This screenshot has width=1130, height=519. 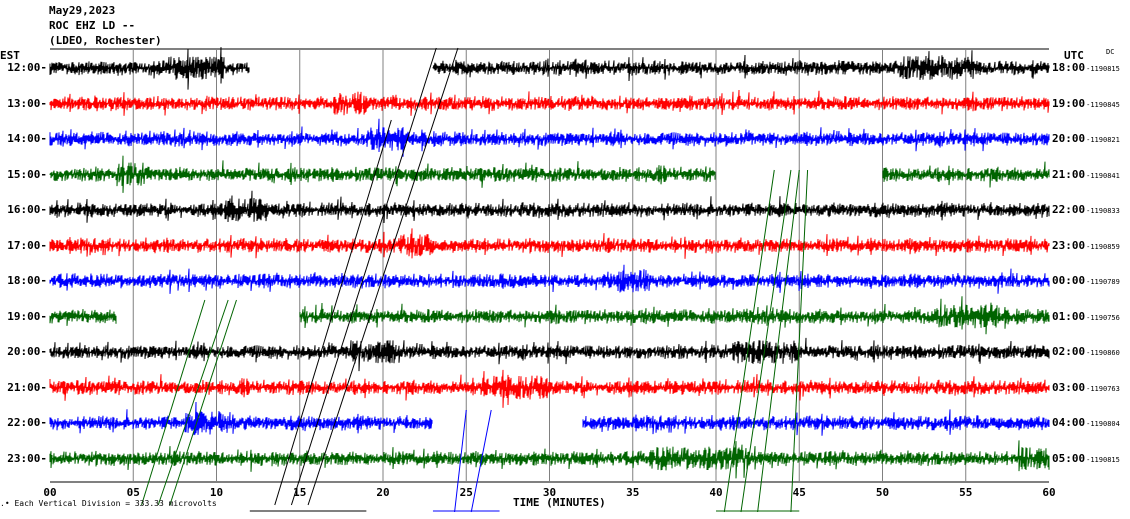 What do you see at coordinates (1049, 492) in the screenshot?
I see `x-tick-label: 60` at bounding box center [1049, 492].